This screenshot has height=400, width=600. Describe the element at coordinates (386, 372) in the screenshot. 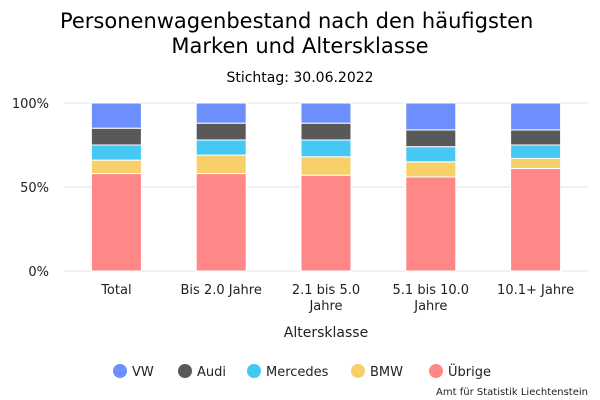

I see `legend-label: BMW` at that location.